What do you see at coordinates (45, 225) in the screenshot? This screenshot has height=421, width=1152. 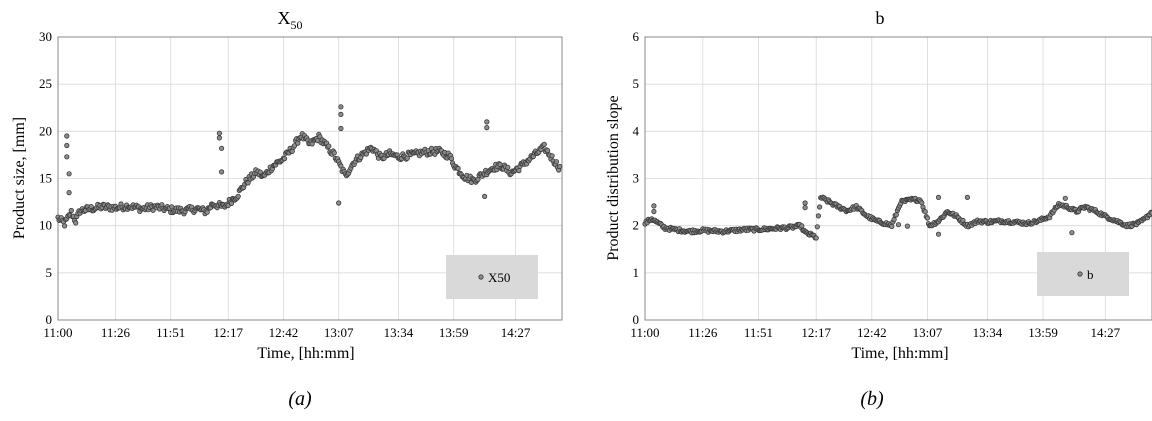 I see `chart-a-y-tick-label: 10` at bounding box center [45, 225].